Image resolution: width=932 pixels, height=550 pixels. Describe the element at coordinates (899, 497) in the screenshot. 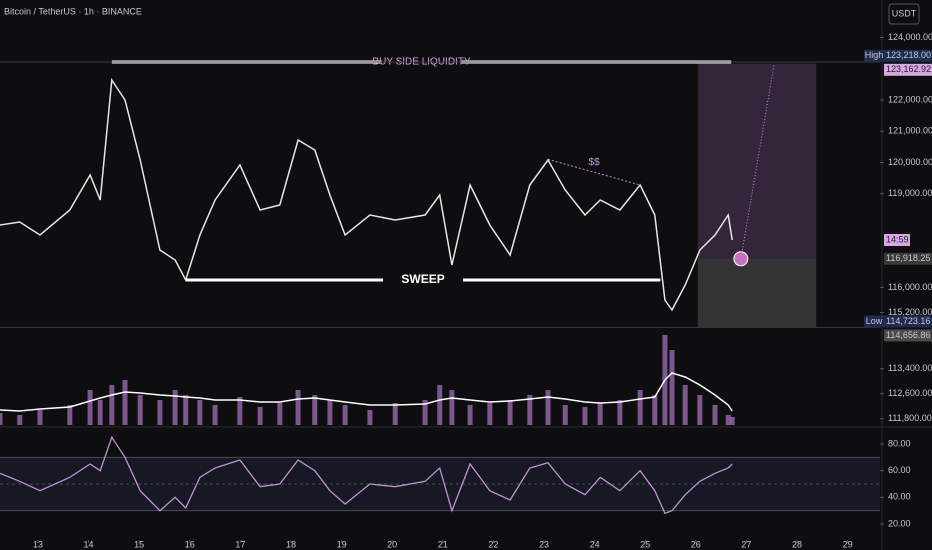

I see `y-tick-label: 40.00` at that location.